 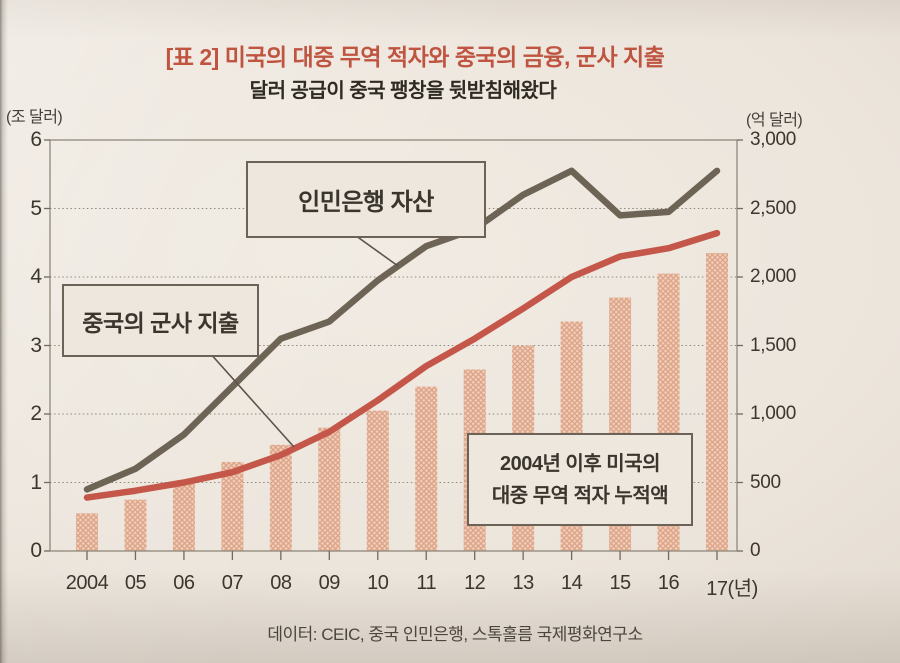 I want to click on data-source-caption: 데이터: CEIC, 중국 인민은행, 스톡홀름 국제평화연구소, so click(x=455, y=634).